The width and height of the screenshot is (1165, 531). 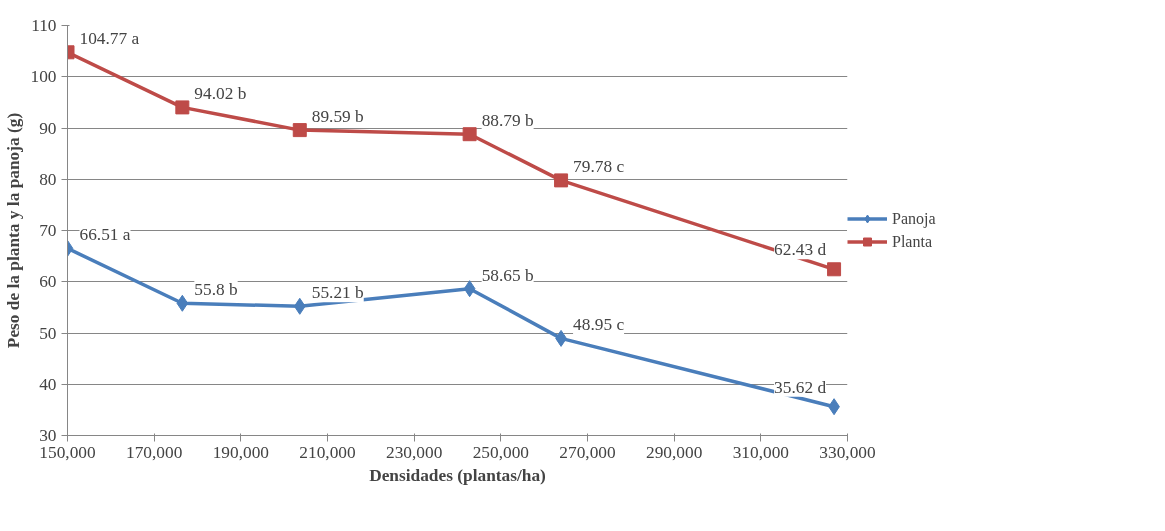 I want to click on x-tick-label: 310,000, so click(x=760, y=452).